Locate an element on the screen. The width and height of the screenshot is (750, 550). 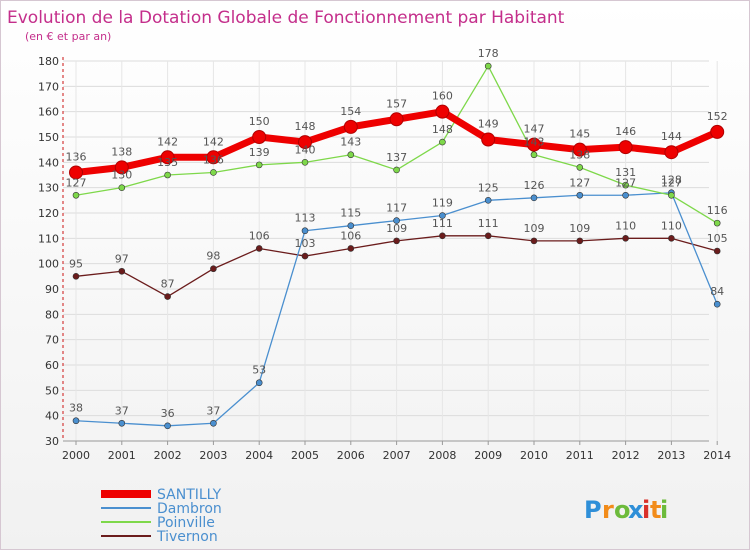
data-label-tivernon-2009: 111 is located at coordinates (488, 223).